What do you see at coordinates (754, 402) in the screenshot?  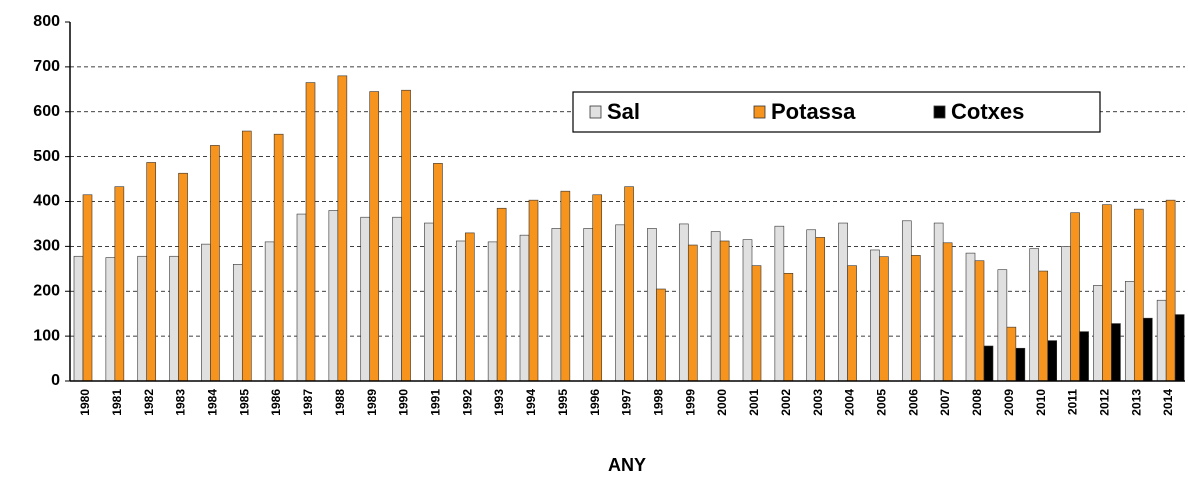 I see `x-tick-label: 2001` at bounding box center [754, 402].